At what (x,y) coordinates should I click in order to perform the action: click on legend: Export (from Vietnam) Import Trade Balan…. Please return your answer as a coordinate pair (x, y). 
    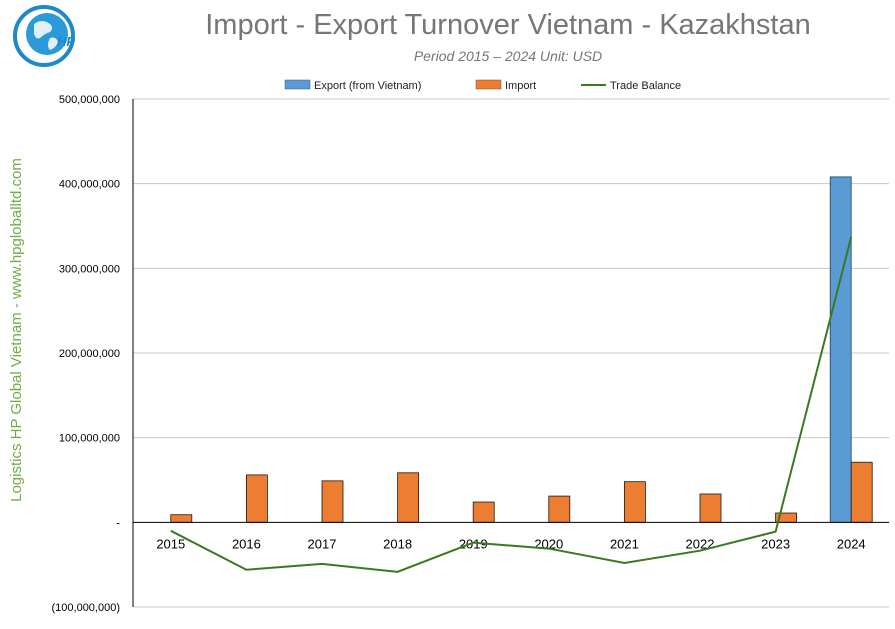
    Looking at the image, I should click on (482, 85).